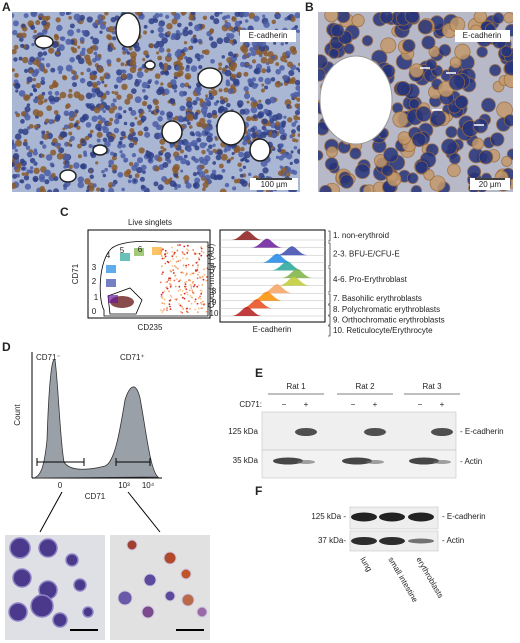 The image size is (520, 643). Describe the element at coordinates (214, 269) in the screenshot. I see `gate-label: 7` at that location.